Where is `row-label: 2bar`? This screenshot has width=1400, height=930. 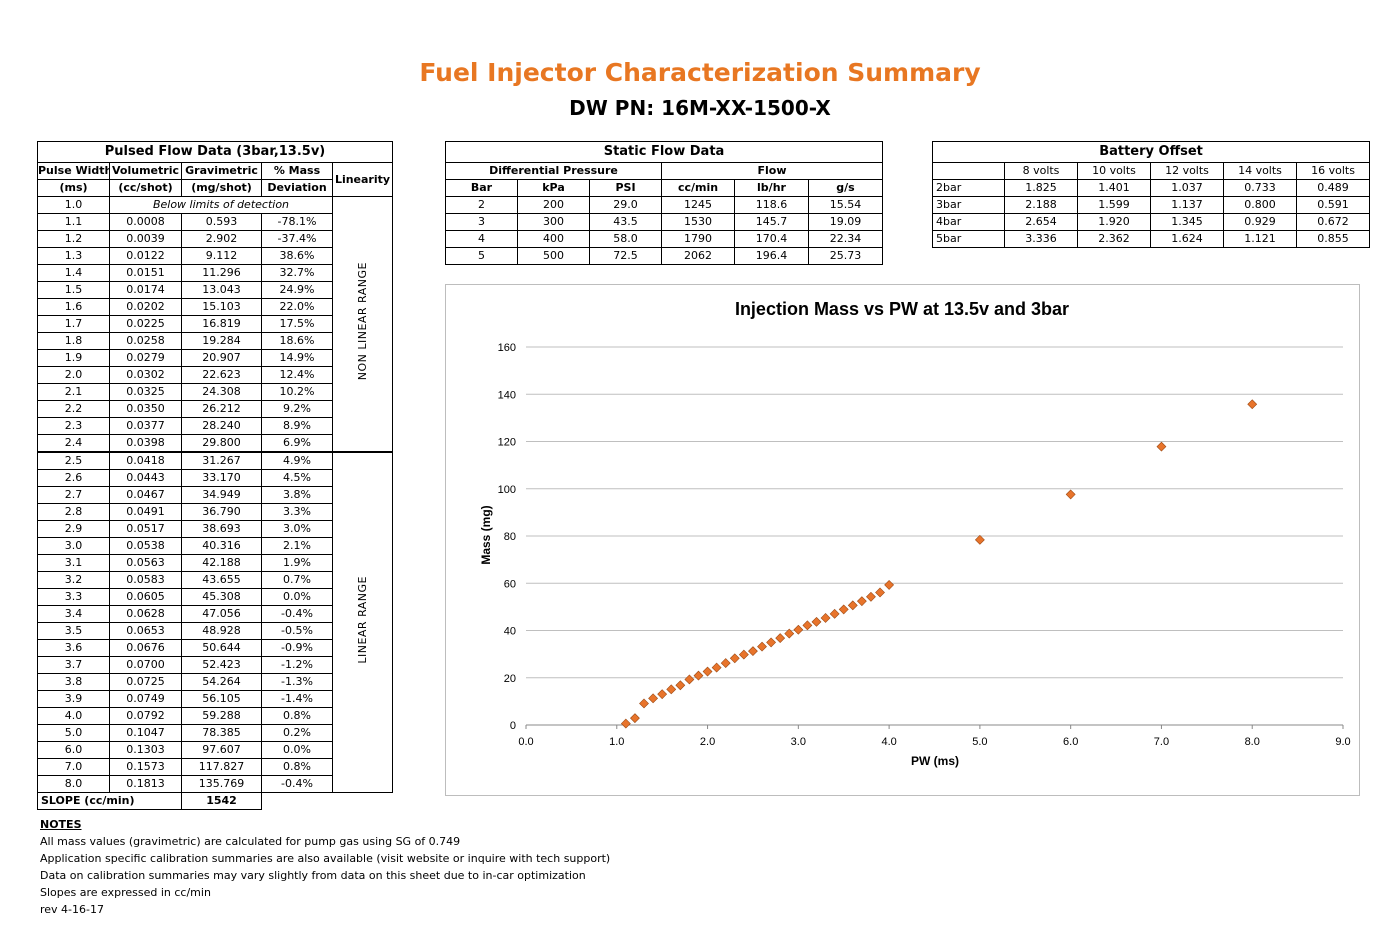
row-label: 2bar is located at coordinates (968, 188).